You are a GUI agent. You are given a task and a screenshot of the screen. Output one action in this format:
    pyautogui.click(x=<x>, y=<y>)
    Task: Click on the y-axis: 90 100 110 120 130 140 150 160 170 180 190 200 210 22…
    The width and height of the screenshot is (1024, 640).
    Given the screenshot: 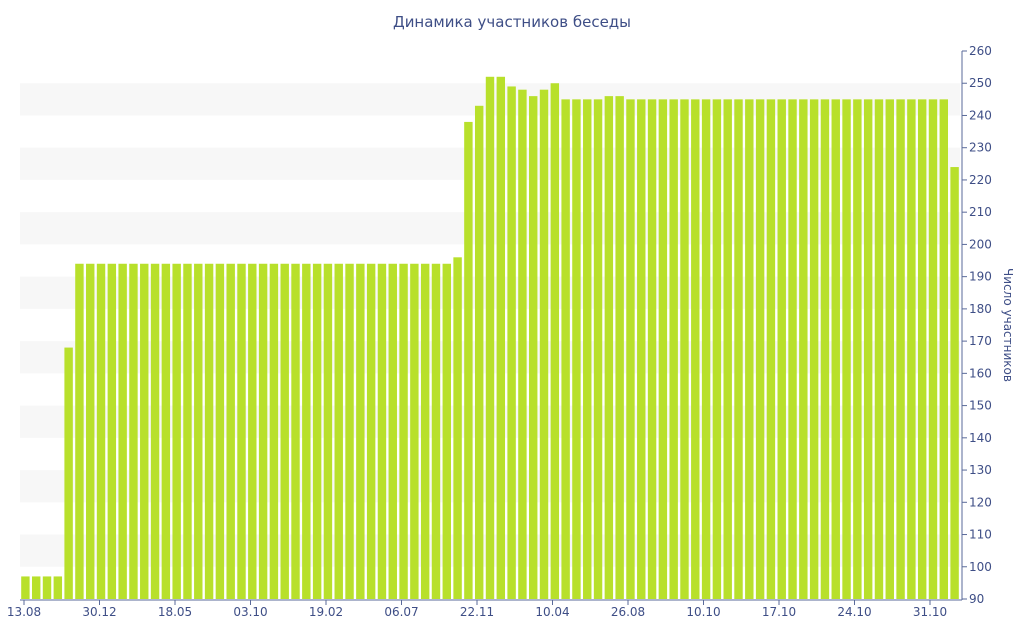 What is the action you would take?
    pyautogui.click(x=976, y=325)
    